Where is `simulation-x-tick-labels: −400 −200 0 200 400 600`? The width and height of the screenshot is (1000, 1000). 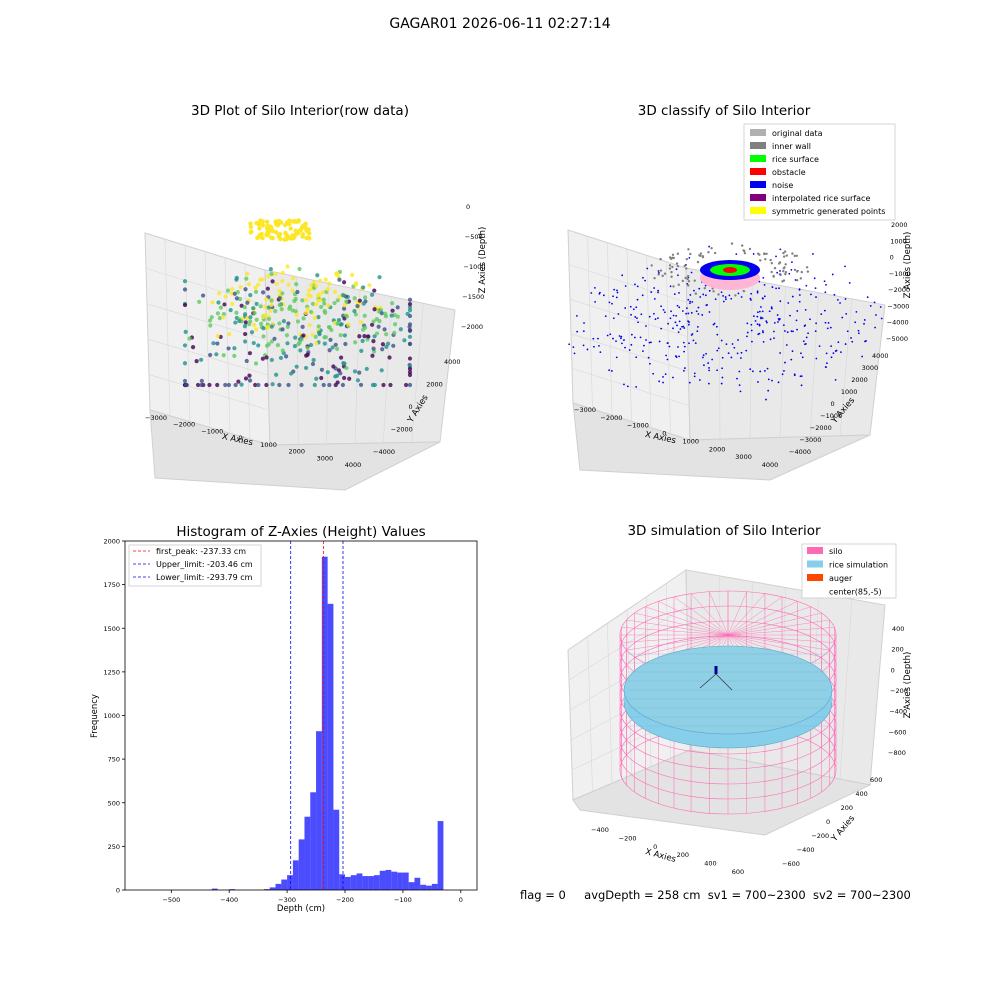
simulation-x-tick-labels: −400 −200 0 200 400 600 is located at coordinates (667, 851).